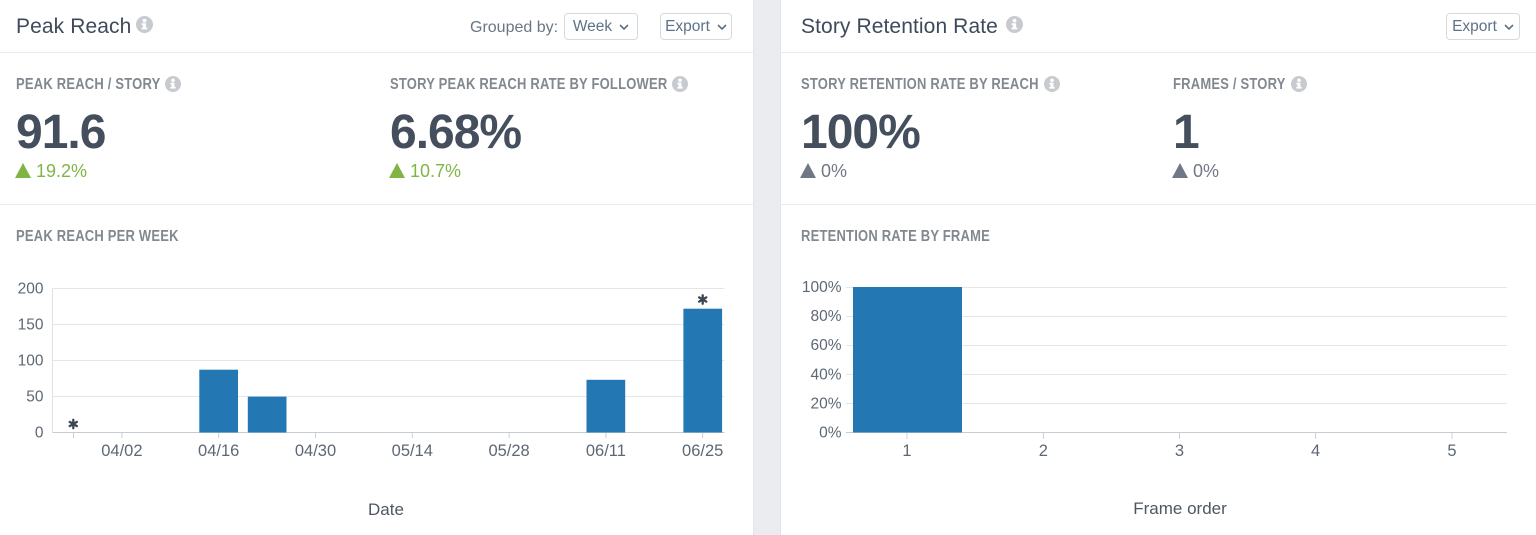  I want to click on svg-text: 06/11, so click(606, 451).